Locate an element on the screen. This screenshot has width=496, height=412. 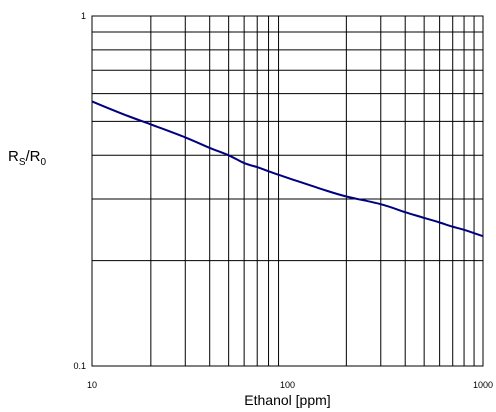
x-tick-labels: 10 100 1000 is located at coordinates (290, 385).